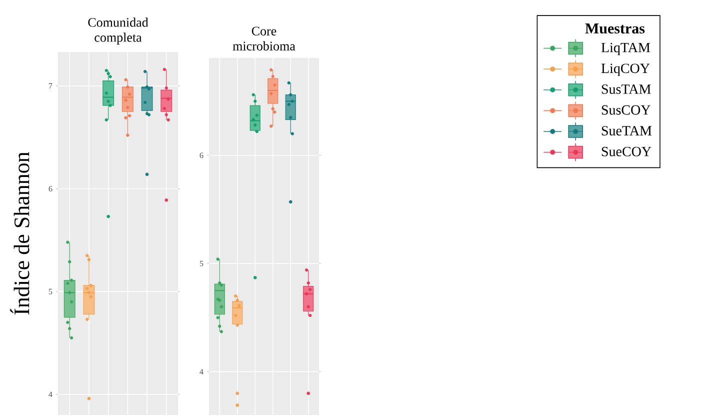 This screenshot has height=419, width=710. What do you see at coordinates (118, 31) in the screenshot?
I see `chart-title: Comunidad completa` at bounding box center [118, 31].